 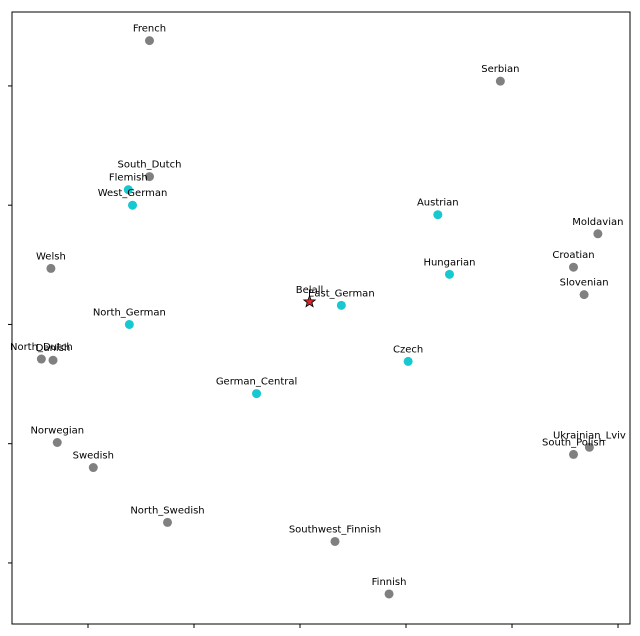 I want to click on point-label: Slovenian, so click(x=584, y=283).